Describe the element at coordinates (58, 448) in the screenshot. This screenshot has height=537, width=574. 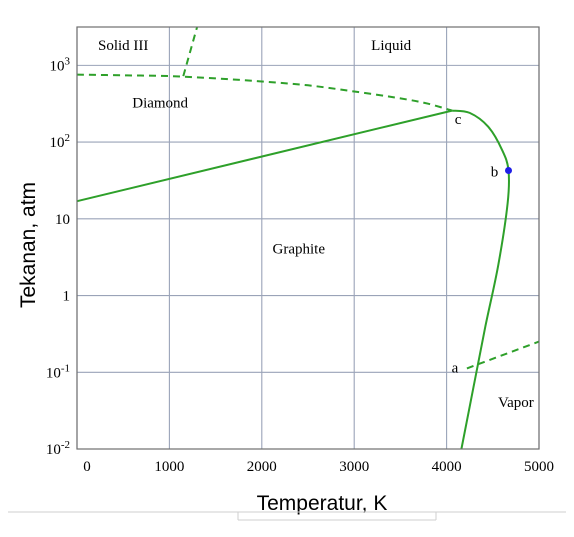
I see `y-tick-label: 10⁻²` at that location.